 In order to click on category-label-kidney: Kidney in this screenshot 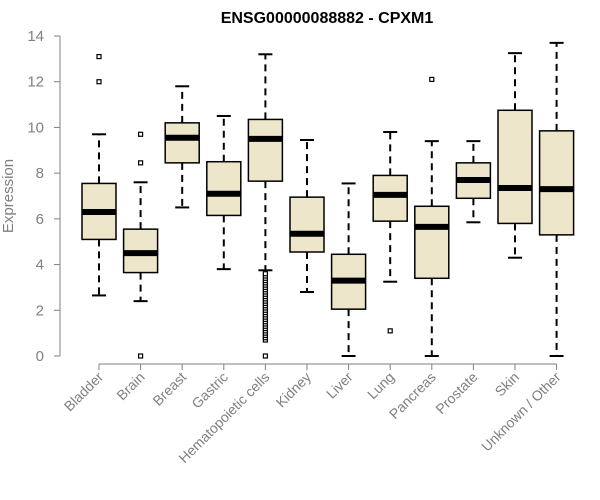, I will do `click(294, 390)`.